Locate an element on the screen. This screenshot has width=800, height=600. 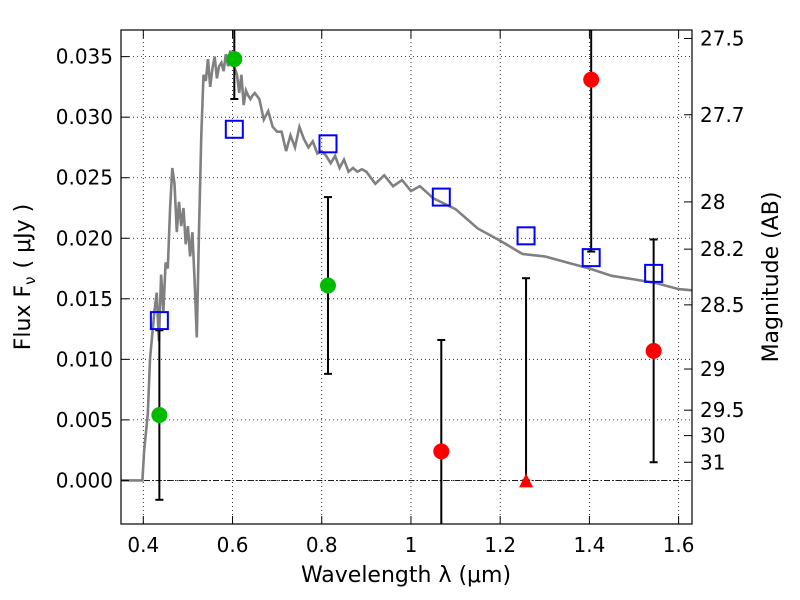
x-tick-label: 1.6 is located at coordinates (679, 545).